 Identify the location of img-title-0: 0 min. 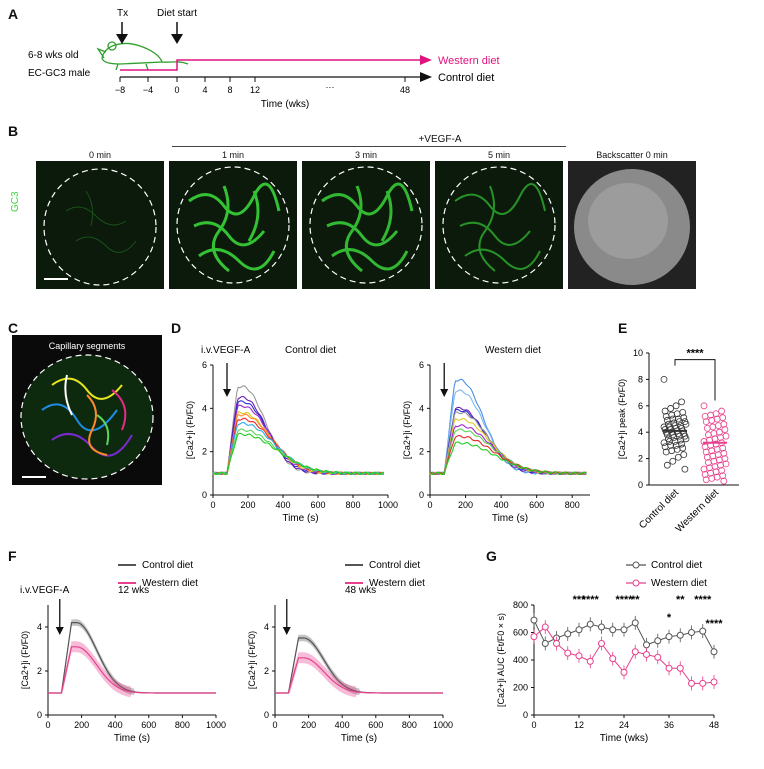
(99, 155).